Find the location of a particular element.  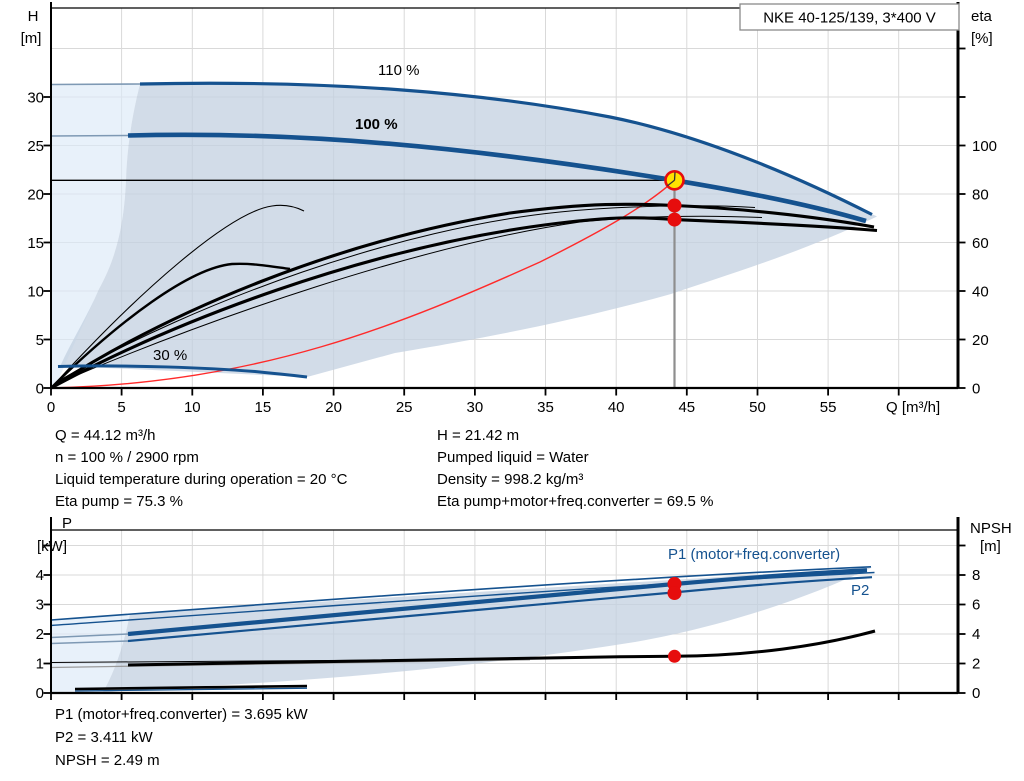

p-tick-1: 1 is located at coordinates (40, 664).